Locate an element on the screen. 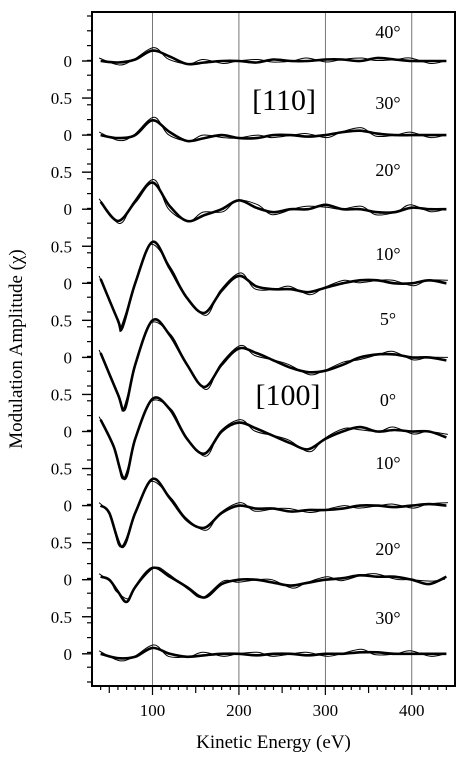 The height and width of the screenshot is (758, 474). x-tick-label-300: 300 is located at coordinates (326, 710).